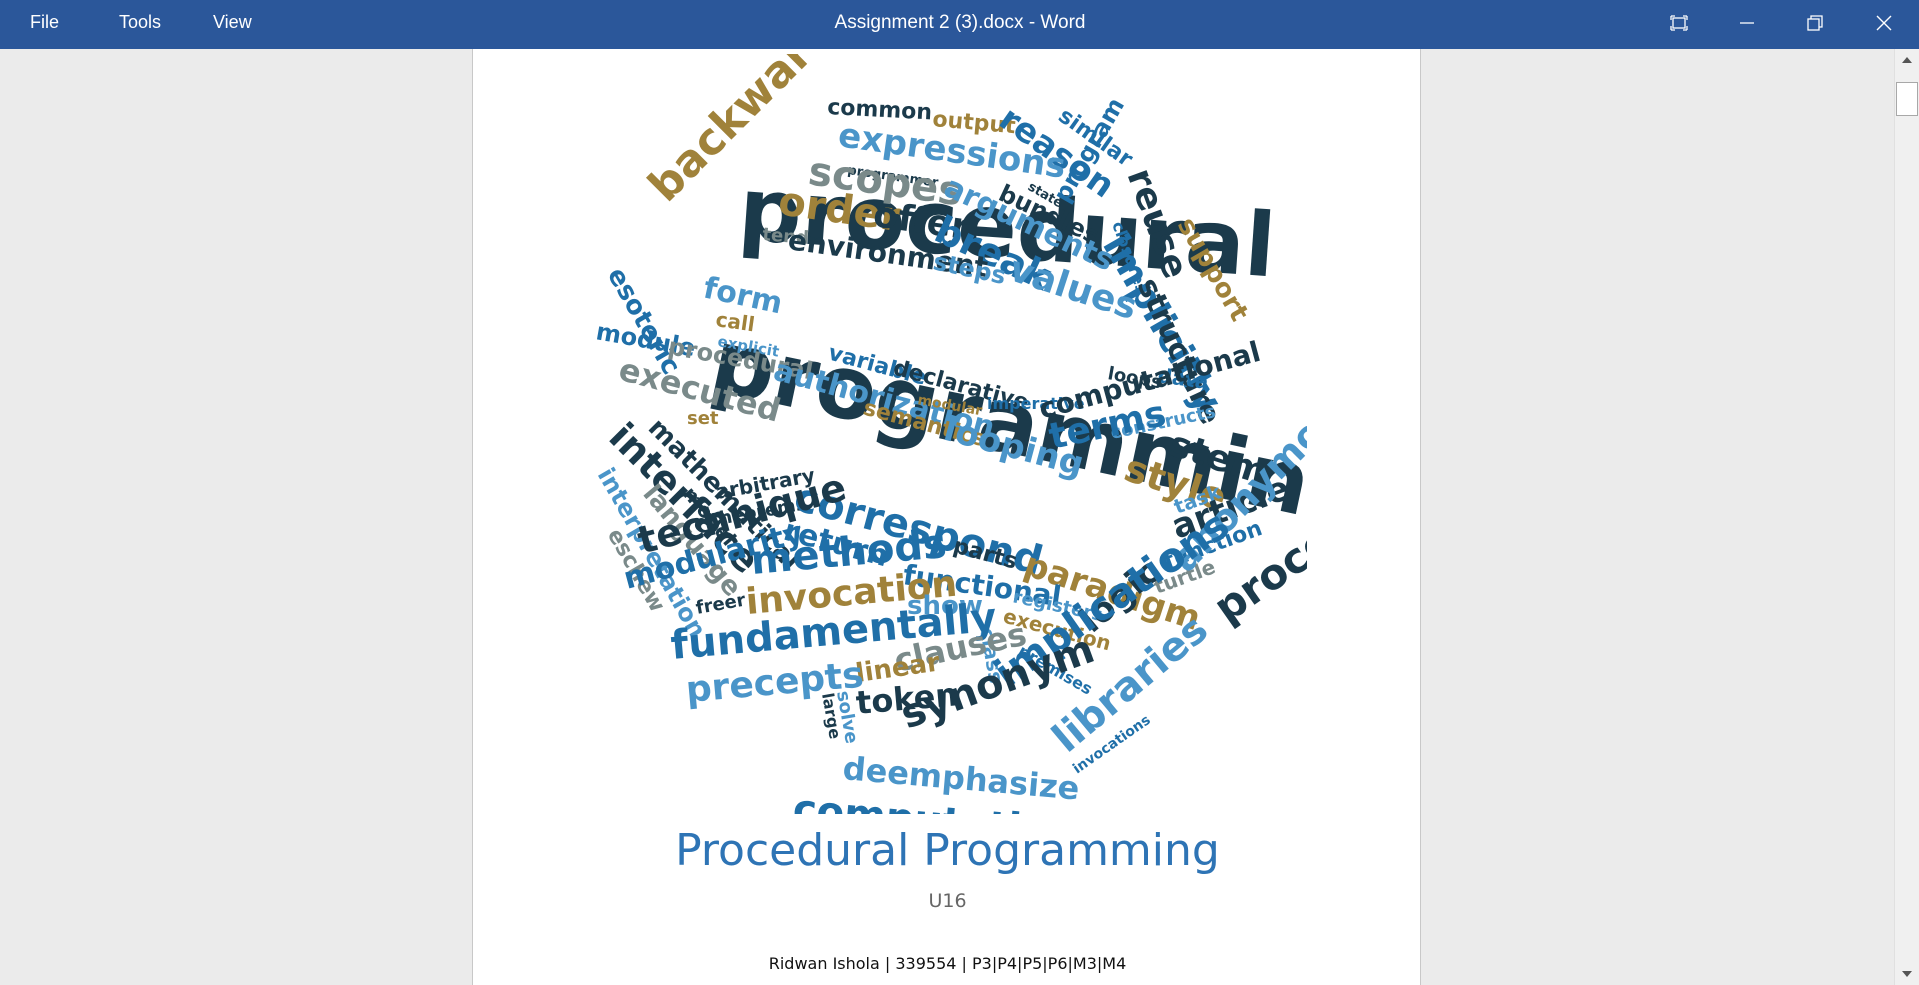 The height and width of the screenshot is (985, 1919). What do you see at coordinates (1907, 60) in the screenshot?
I see `scroll-up-arrow-icon` at bounding box center [1907, 60].